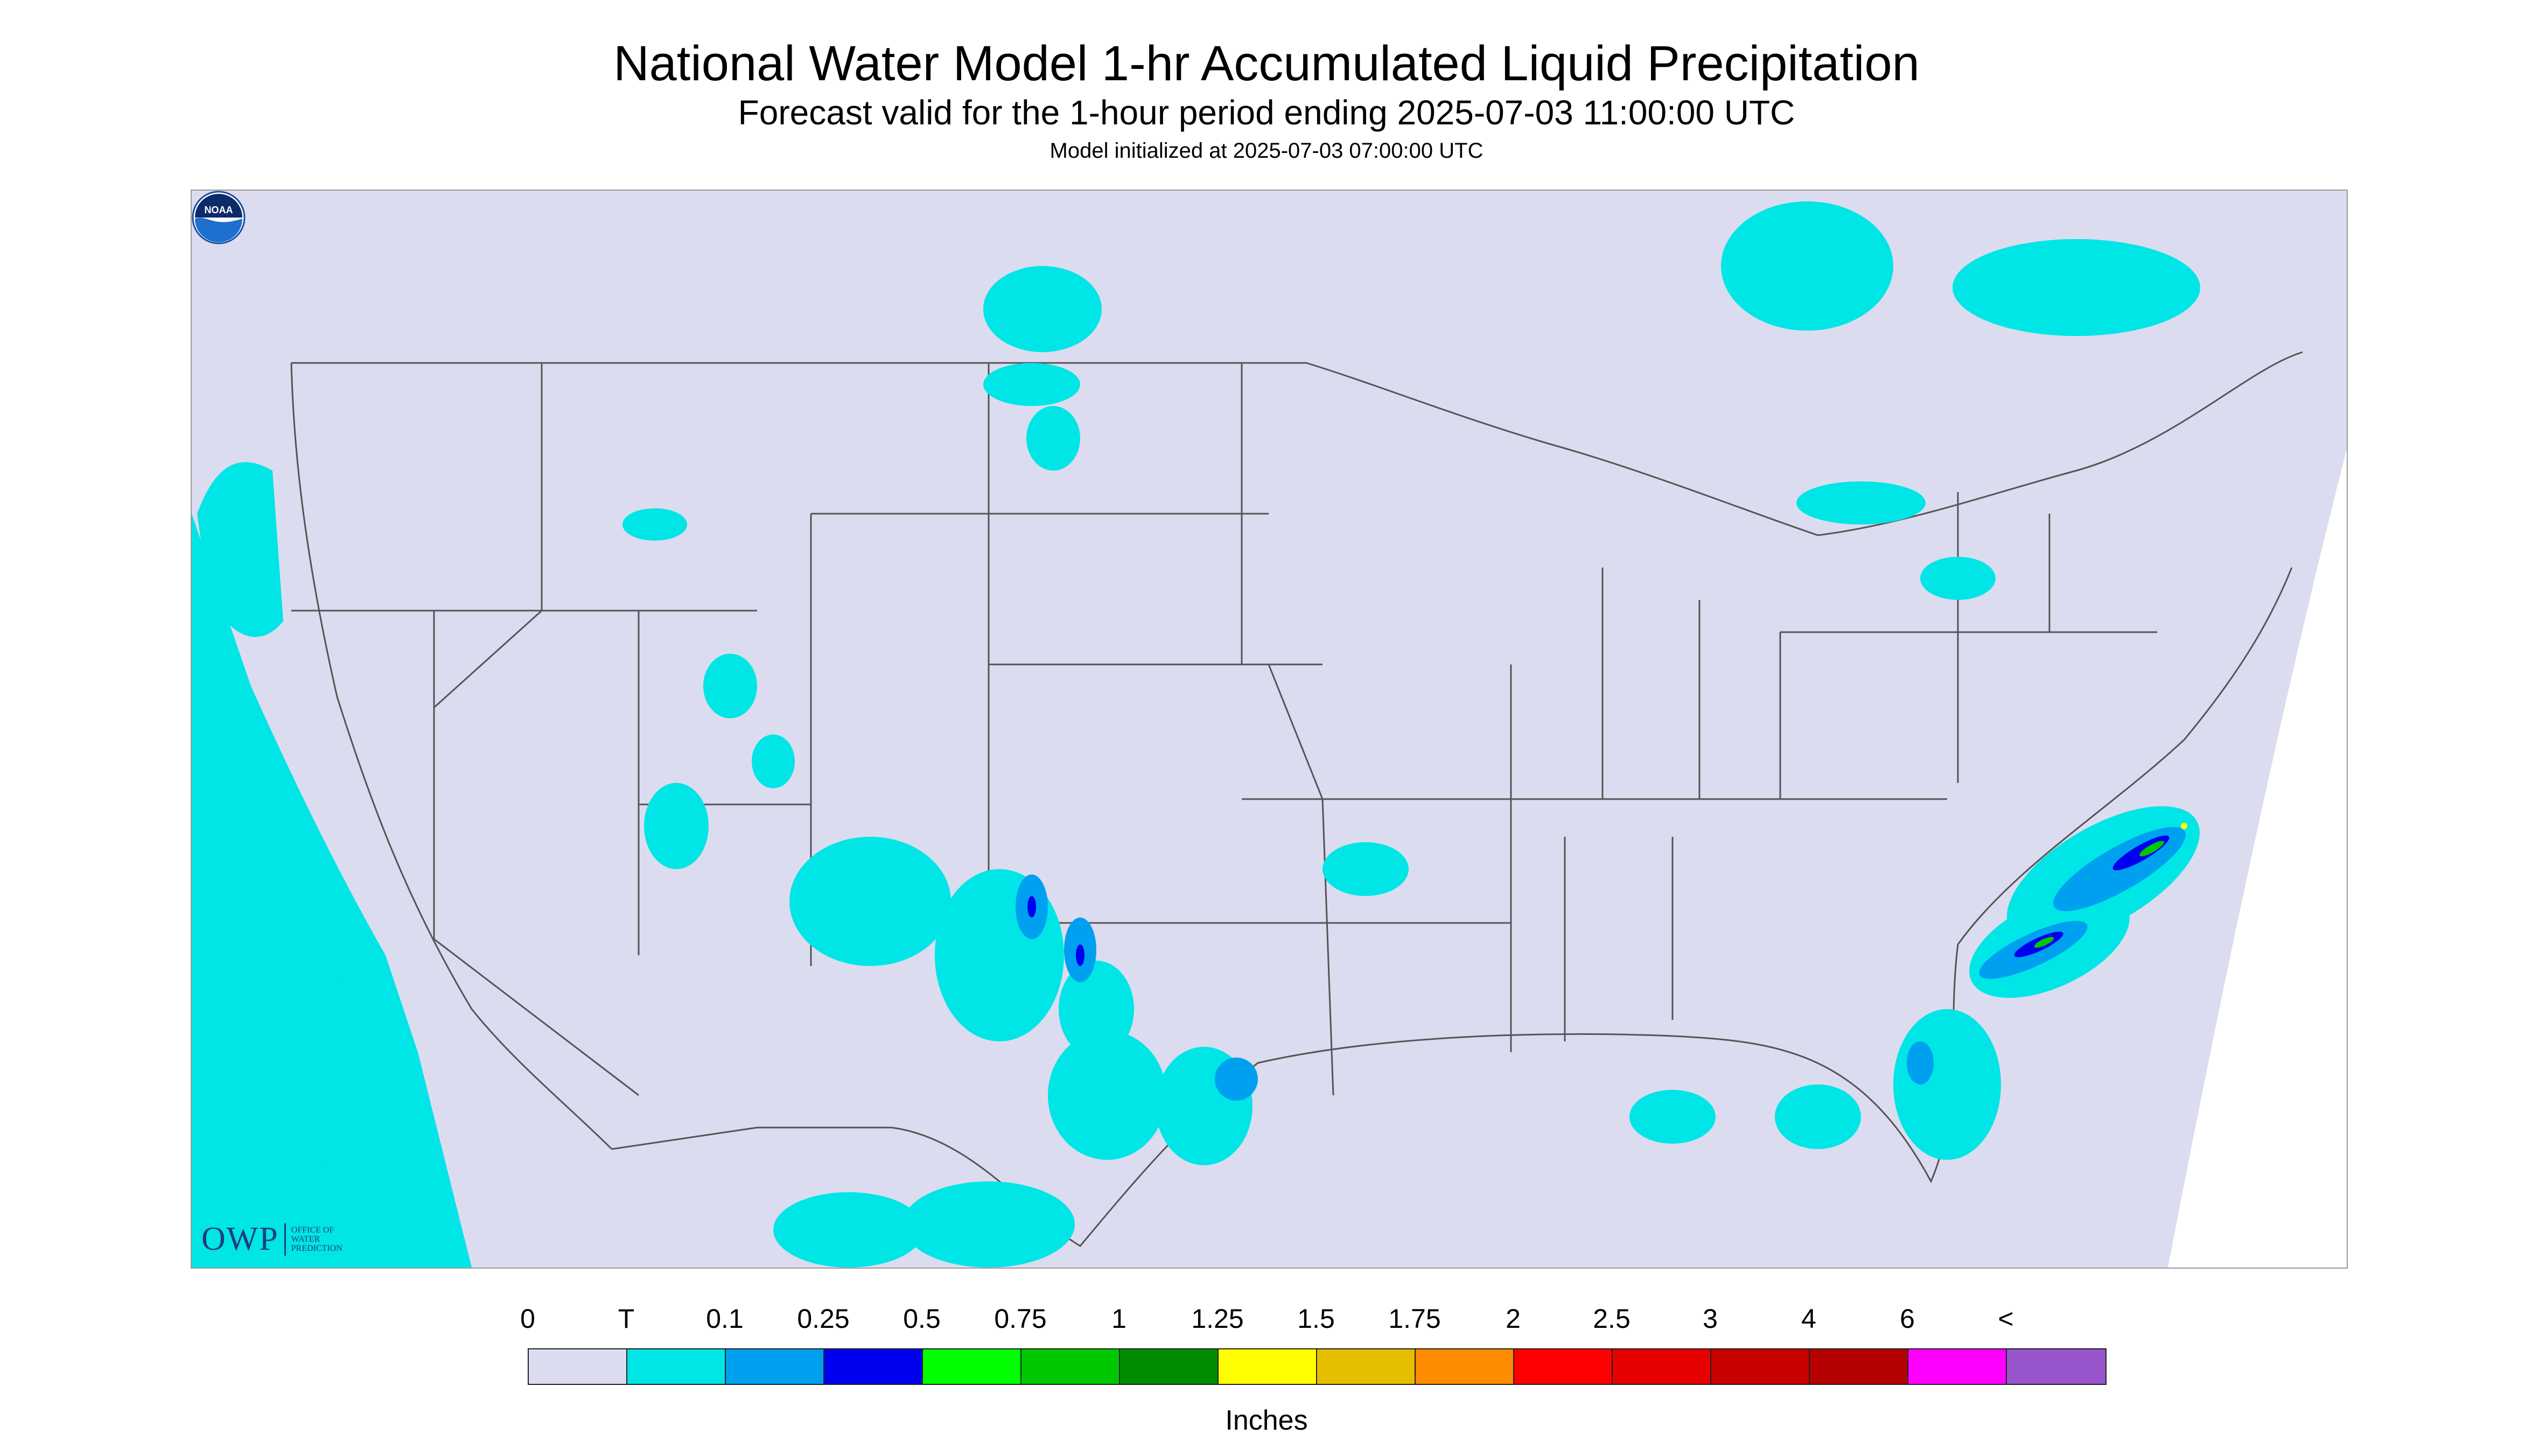 This screenshot has width=2533, height=1456. I want to click on noaa-logo: NOAA, so click(219, 217).